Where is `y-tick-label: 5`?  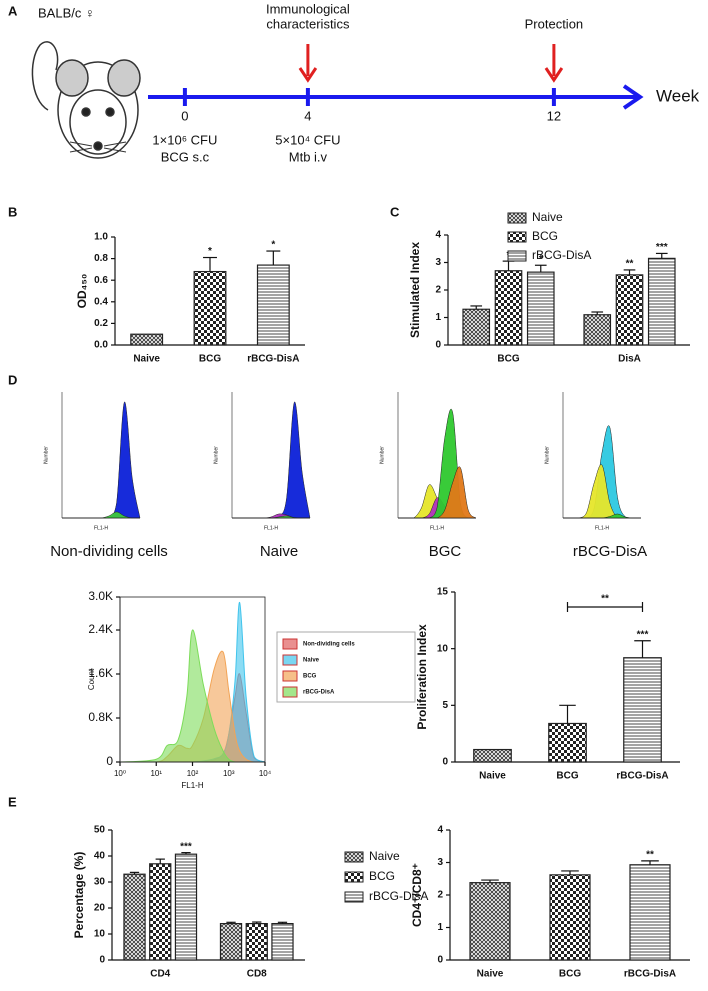 y-tick-label: 5 is located at coordinates (445, 705).